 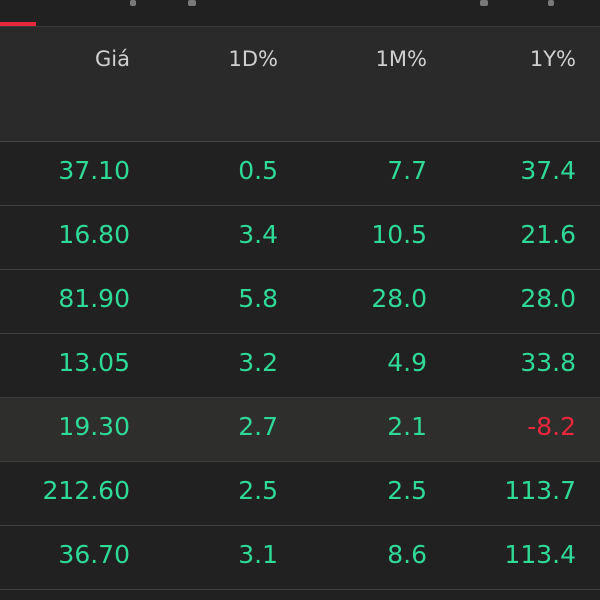 What do you see at coordinates (94, 426) in the screenshot?
I see `cell-gia: 19.30` at bounding box center [94, 426].